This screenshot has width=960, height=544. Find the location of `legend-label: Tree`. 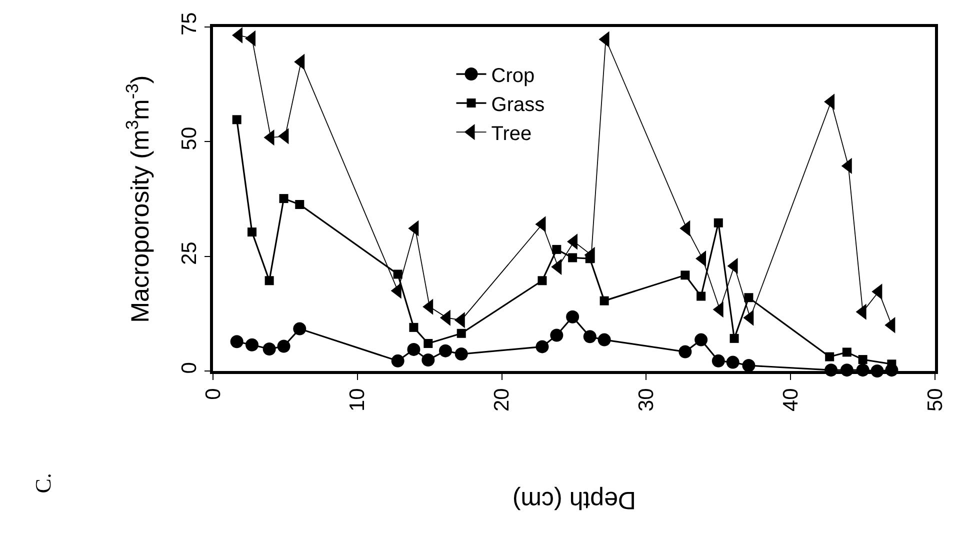

legend-label: Tree is located at coordinates (511, 133).